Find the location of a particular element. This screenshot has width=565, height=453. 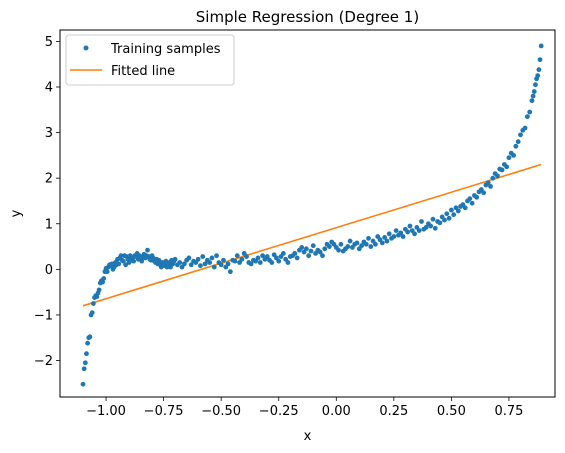

x-tick-label: −0.50 is located at coordinates (221, 411).